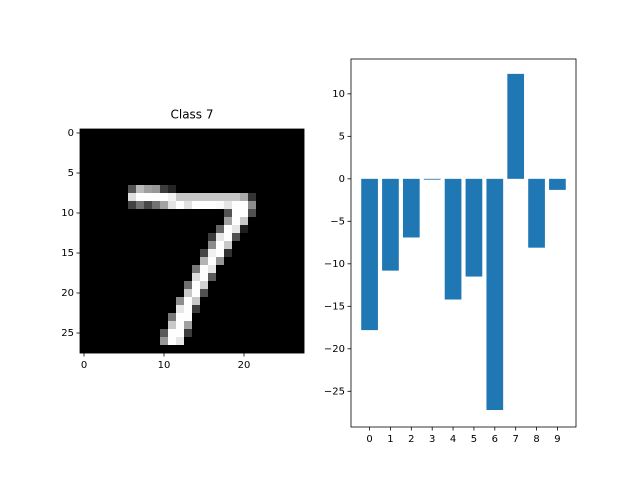 Image resolution: width=640 pixels, height=480 pixels. Describe the element at coordinates (495, 294) in the screenshot. I see `bar` at that location.